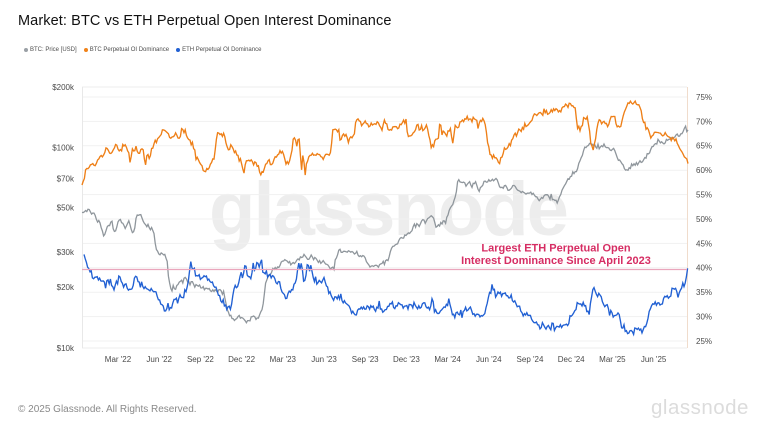 The width and height of the screenshot is (768, 432). What do you see at coordinates (556, 261) in the screenshot?
I see `svg-text:Interest Dominance Since April: Interest Dominance Since April 2023` at bounding box center [556, 261].